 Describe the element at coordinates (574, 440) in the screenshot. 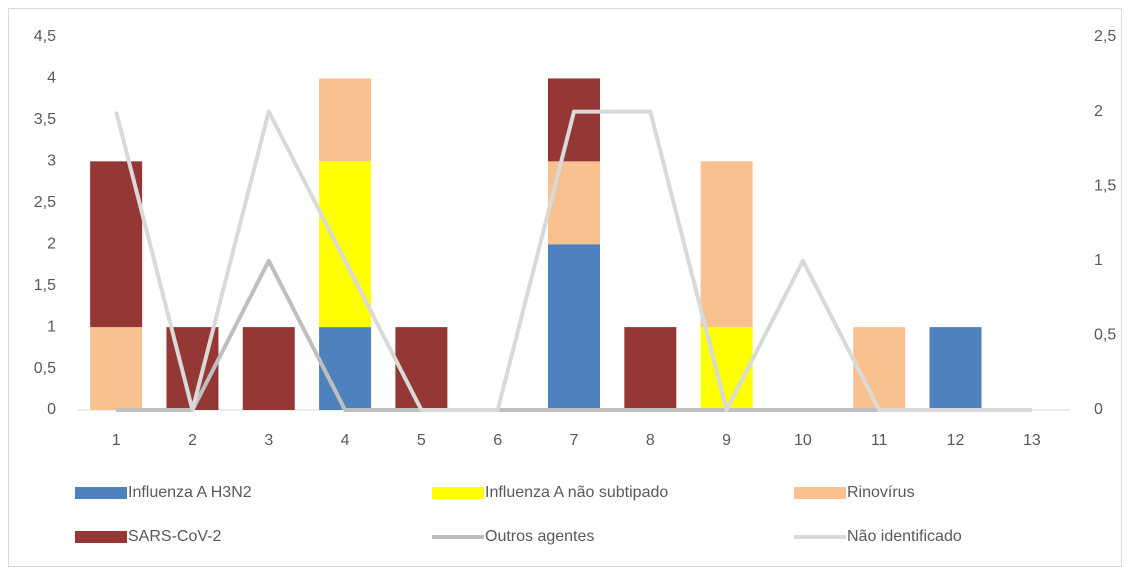

I see `x-tick-label: 7` at that location.